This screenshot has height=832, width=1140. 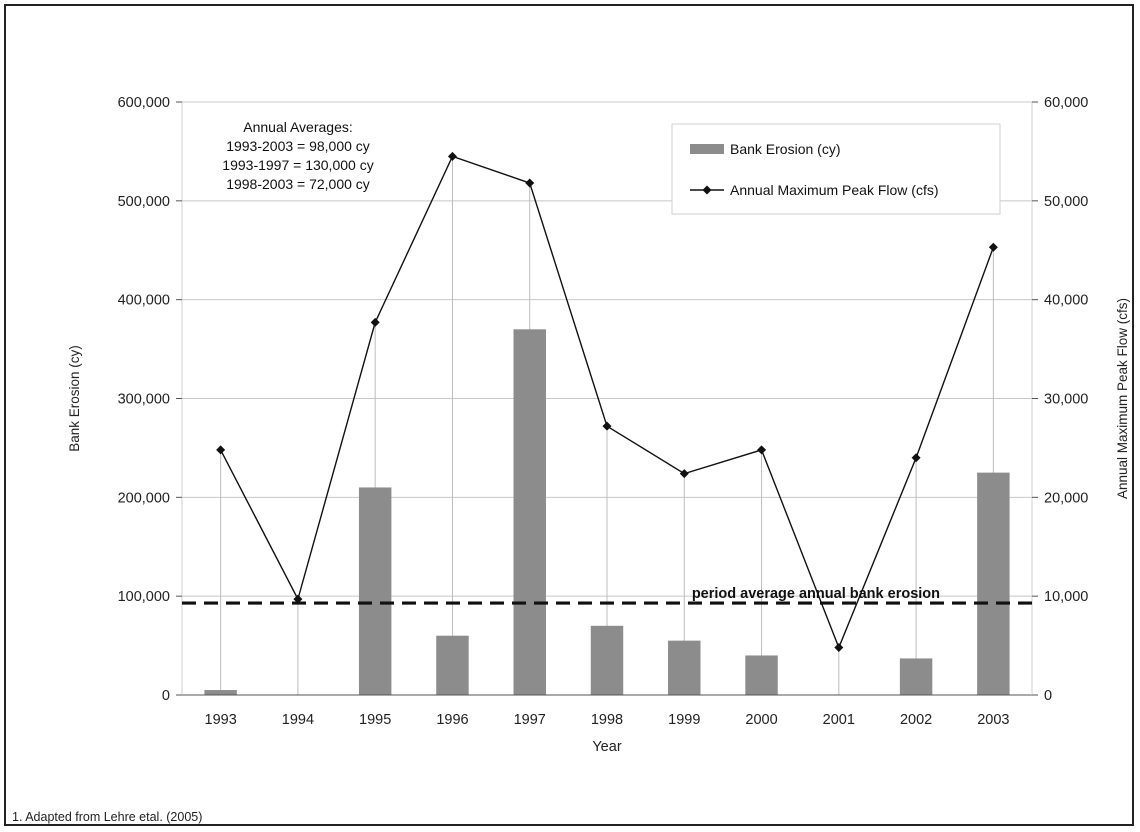 What do you see at coordinates (375, 591) in the screenshot?
I see `bar-1995` at bounding box center [375, 591].